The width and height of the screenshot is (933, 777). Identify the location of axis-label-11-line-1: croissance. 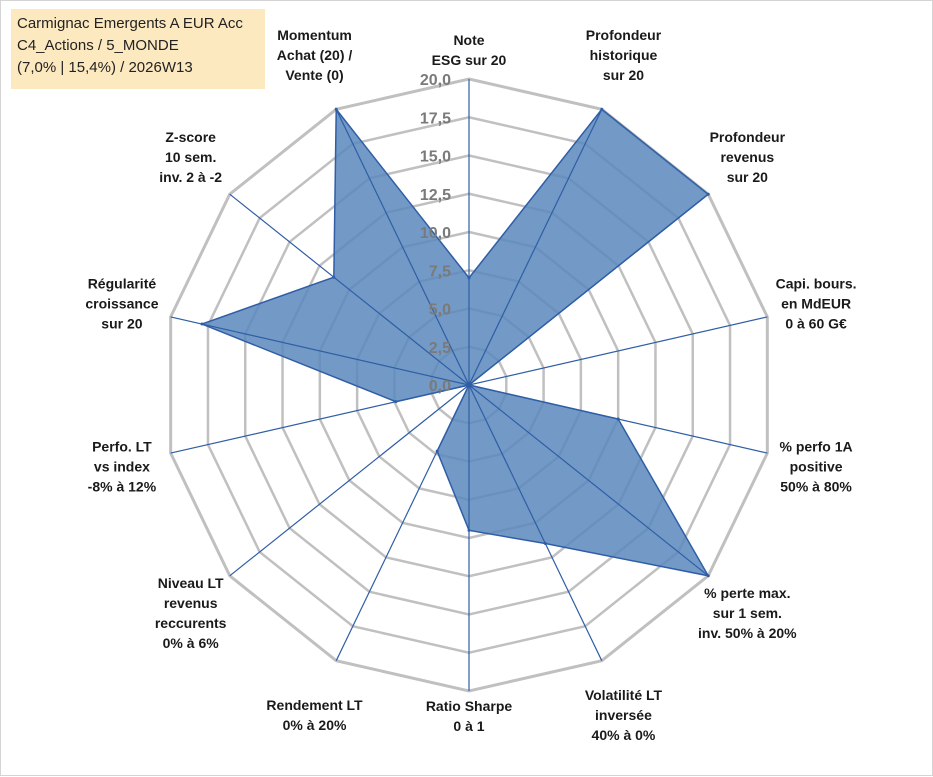
(121, 304).